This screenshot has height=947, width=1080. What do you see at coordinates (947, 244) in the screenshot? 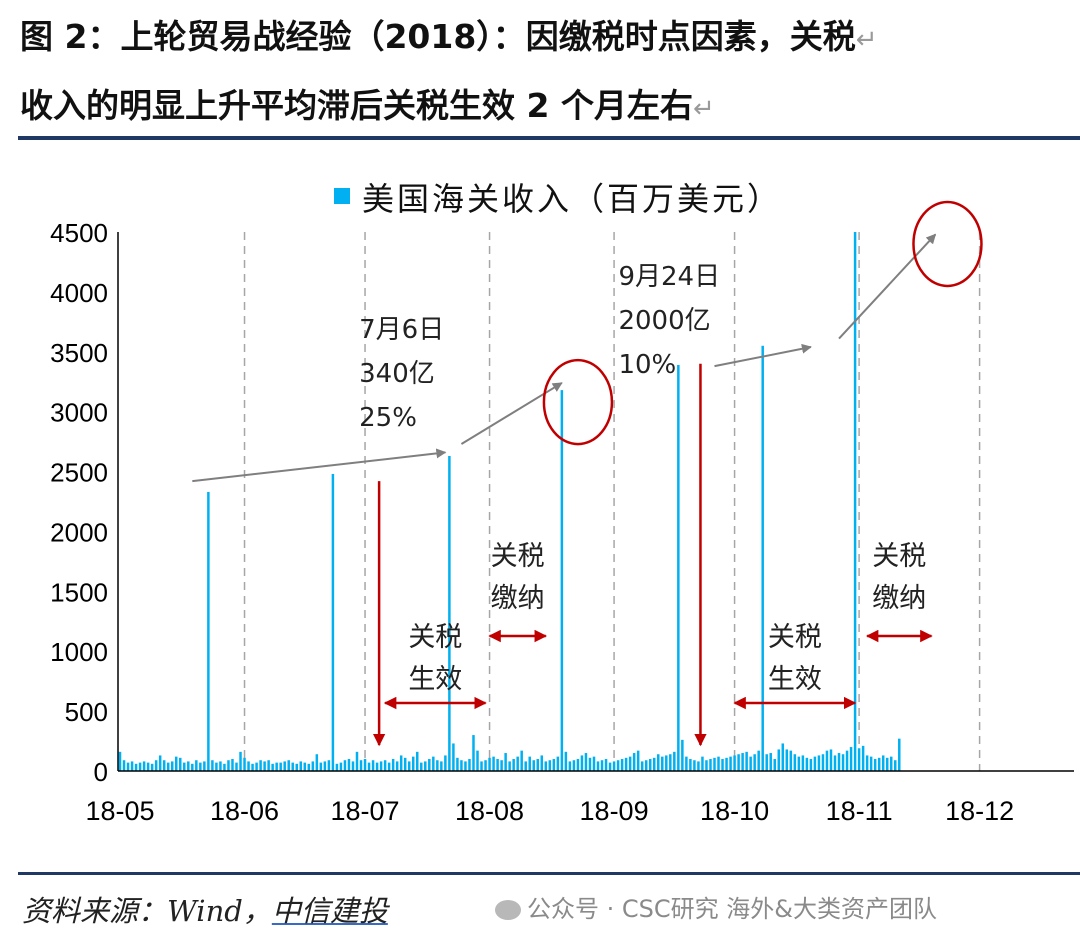
I see `highlight-circle` at bounding box center [947, 244].